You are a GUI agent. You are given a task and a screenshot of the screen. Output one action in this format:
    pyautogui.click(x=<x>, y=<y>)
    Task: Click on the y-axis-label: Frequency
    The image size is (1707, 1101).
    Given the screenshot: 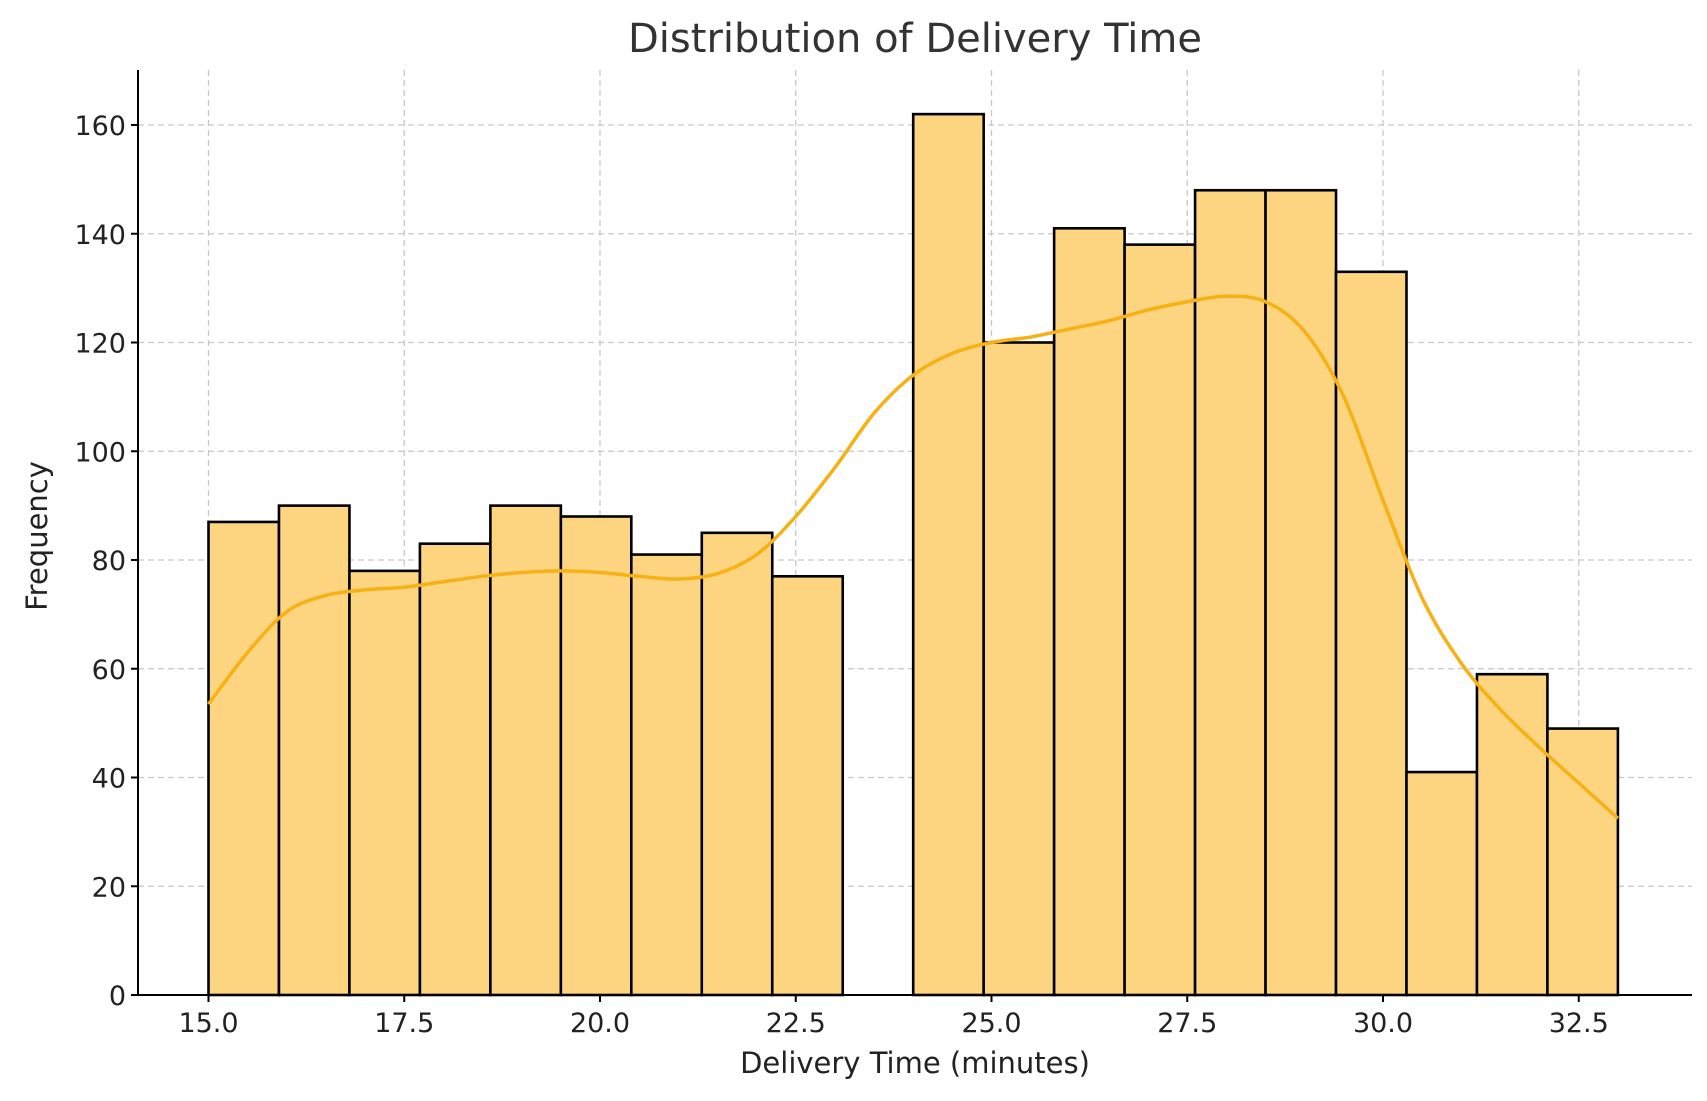 What is the action you would take?
    pyautogui.click(x=37, y=536)
    